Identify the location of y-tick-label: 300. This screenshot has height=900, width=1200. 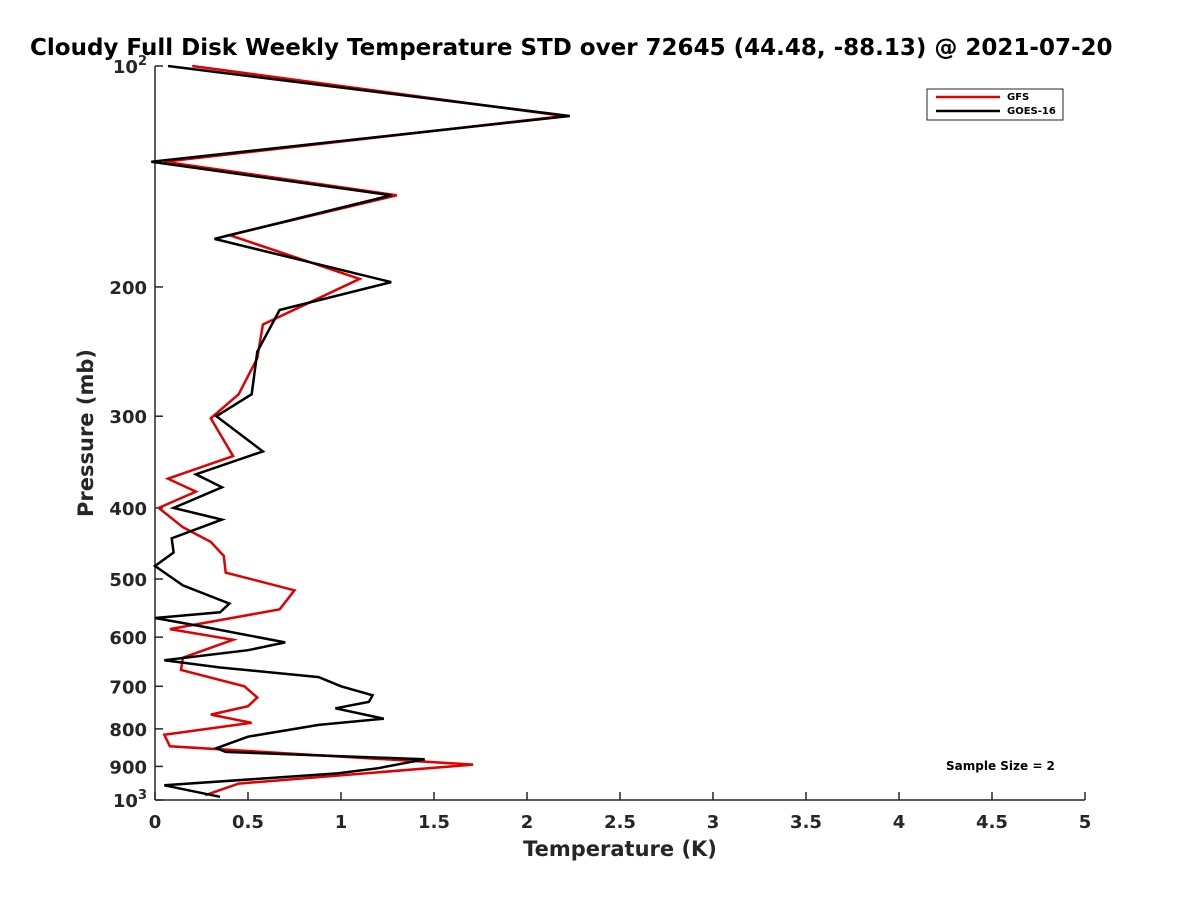
(128, 417).